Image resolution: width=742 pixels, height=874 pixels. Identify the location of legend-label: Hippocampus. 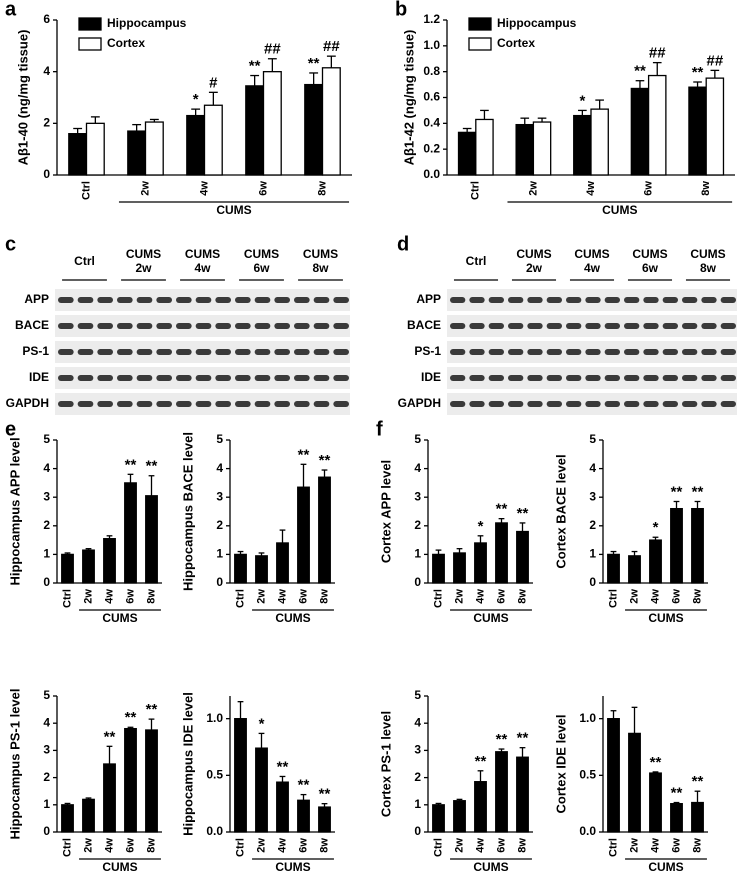
(537, 23).